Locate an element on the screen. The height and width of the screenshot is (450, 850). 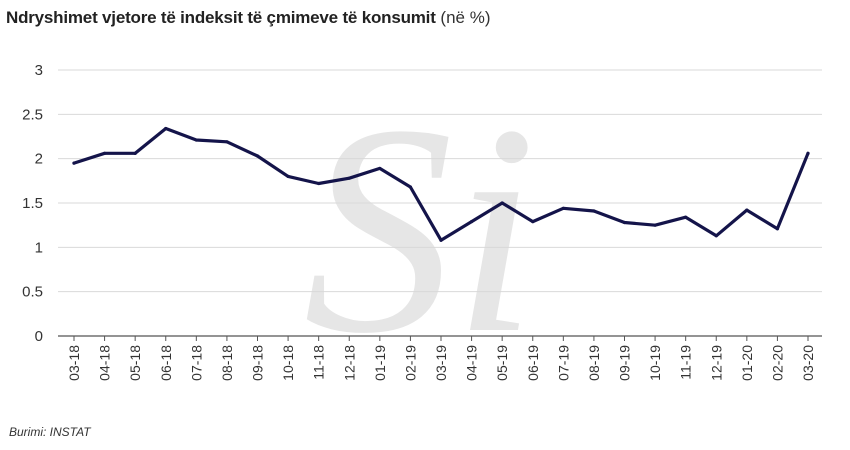
x-tick-label: 09-19 is located at coordinates (625, 363).